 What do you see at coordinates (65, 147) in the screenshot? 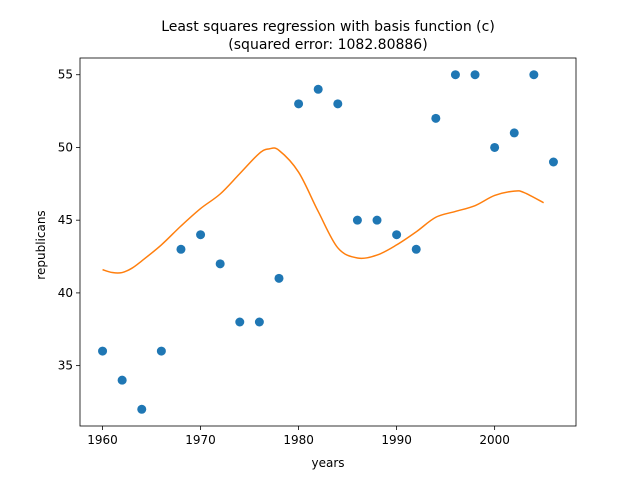
I see `y-tick-label: 50` at bounding box center [65, 147].